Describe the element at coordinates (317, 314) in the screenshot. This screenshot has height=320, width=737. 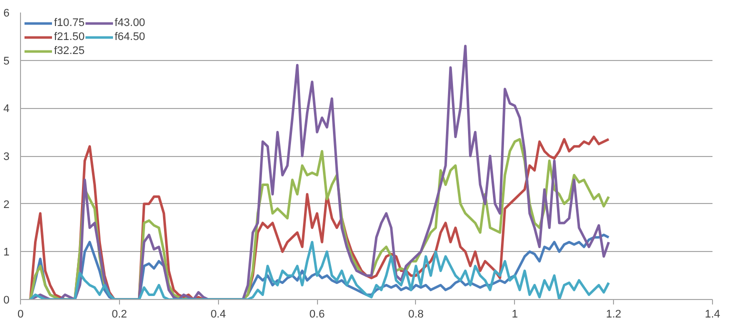
I see `x-tick-label: 0.6` at that location.